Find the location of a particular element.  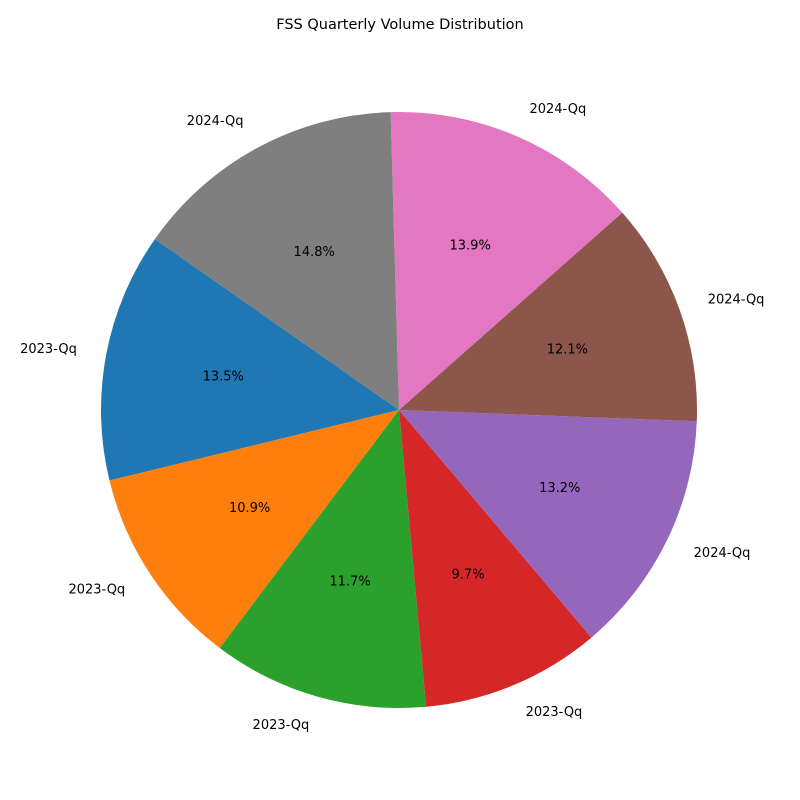

percent-label-4: 13.2% is located at coordinates (559, 488).